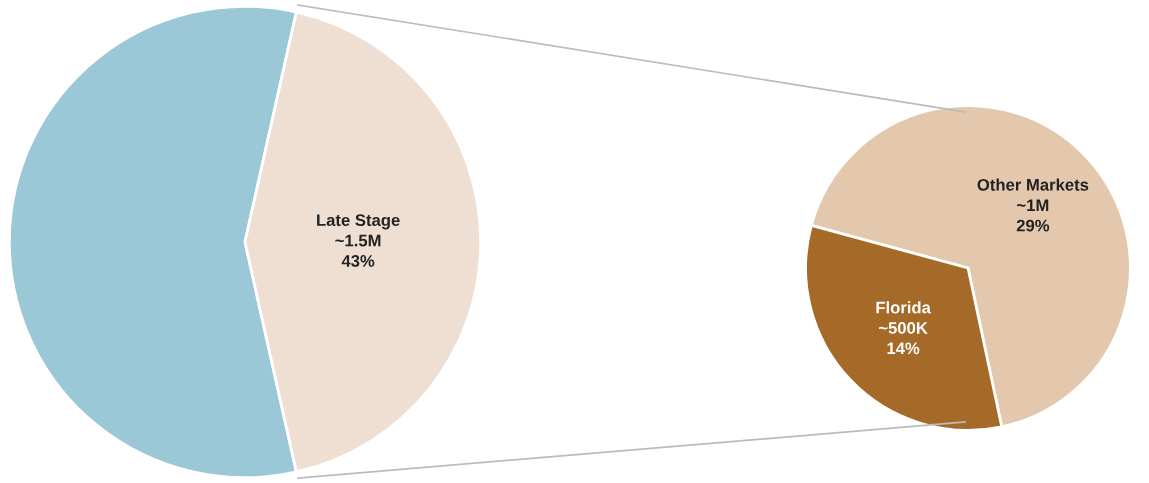 The image size is (1149, 483). I want to click on data-label: ~500K 14%, so click(903, 338).